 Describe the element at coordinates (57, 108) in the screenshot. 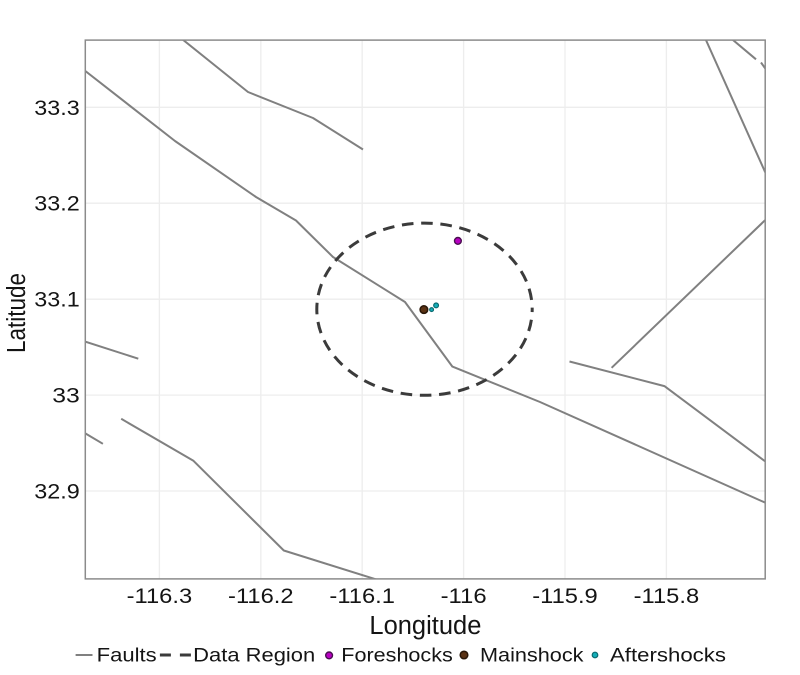

I see `svg-text: 33.3` at that location.